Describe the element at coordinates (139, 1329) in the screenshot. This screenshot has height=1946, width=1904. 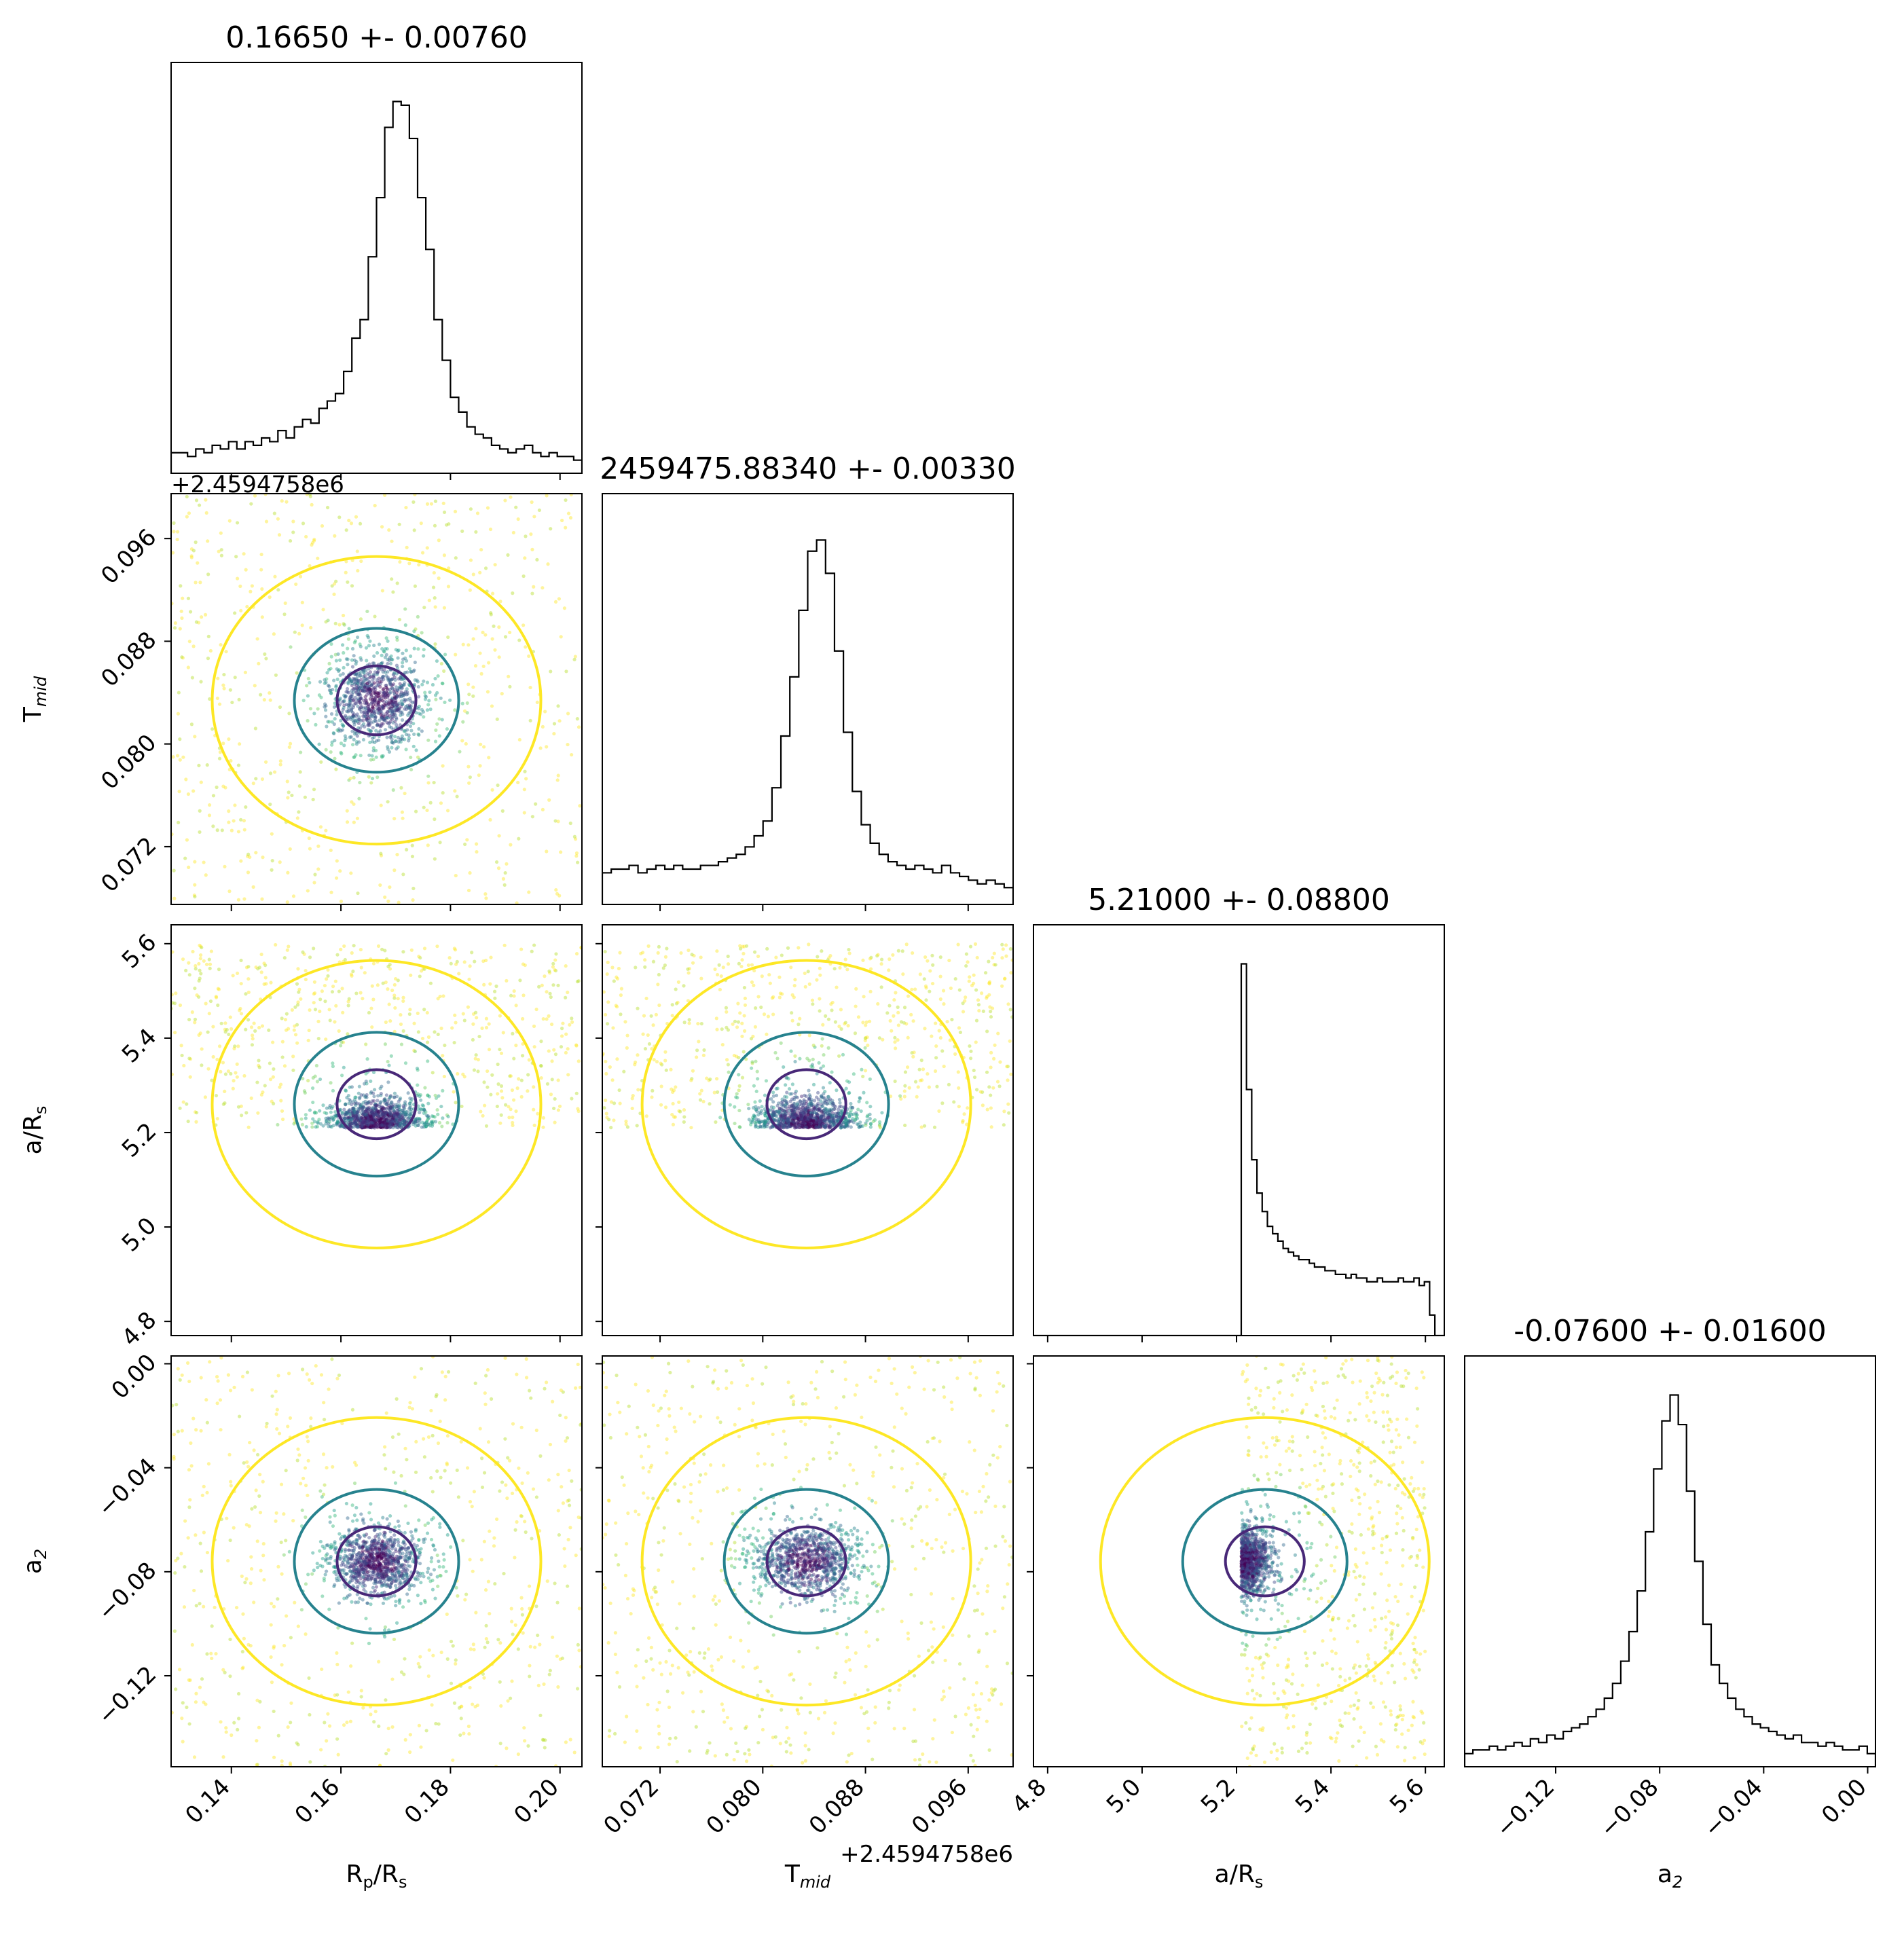
I see `y-tick-label: 4.8` at that location.